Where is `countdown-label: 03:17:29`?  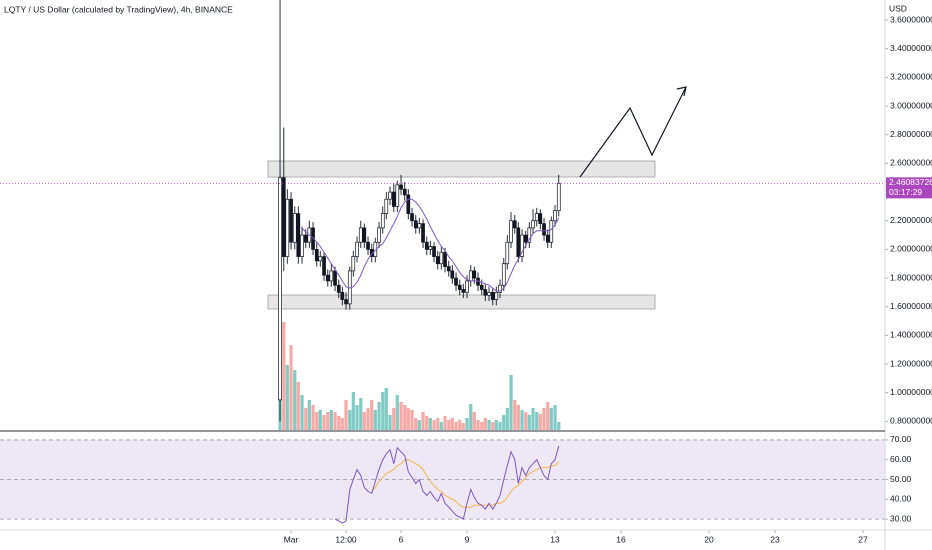 countdown-label: 03:17:29 is located at coordinates (905, 192).